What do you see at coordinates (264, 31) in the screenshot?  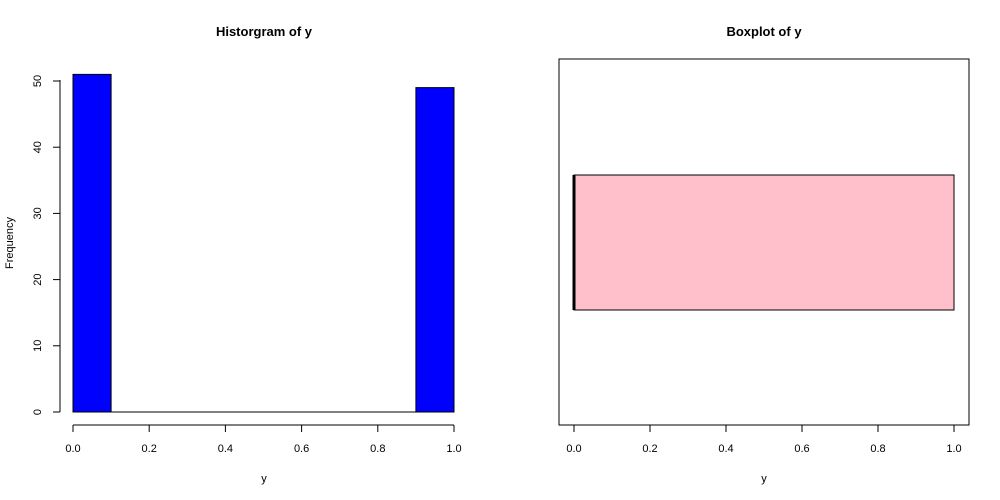 I see `histogram-title: Historgram of y` at bounding box center [264, 31].